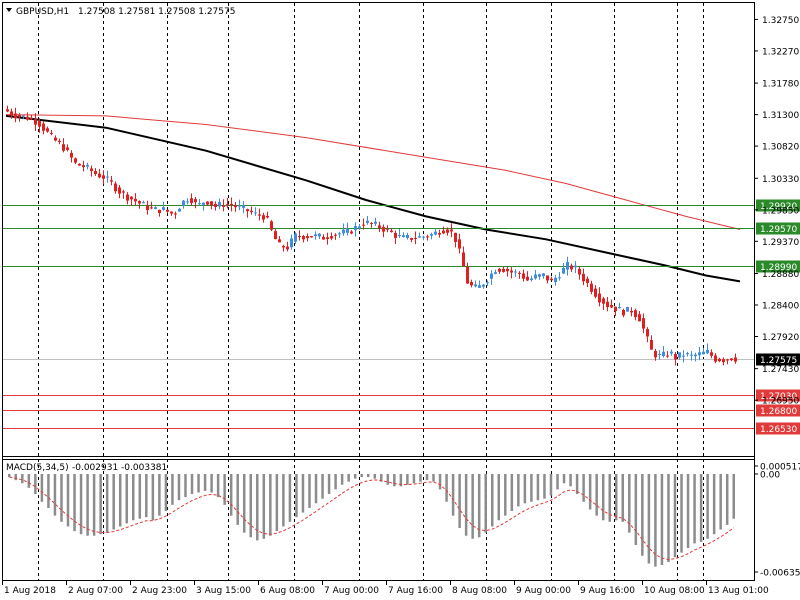 This screenshot has width=800, height=600. I want to click on macd-tick-label: 0.000517, so click(780, 468).